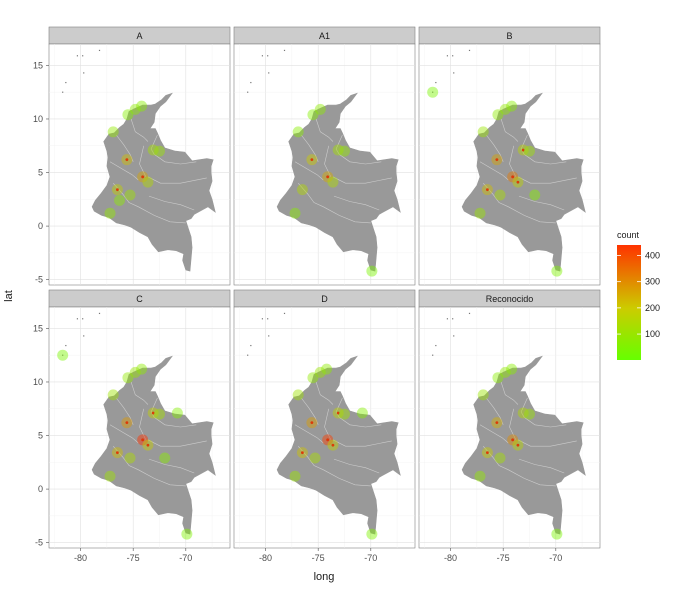 This screenshot has width=700, height=600. I want to click on facet-panel: Reconocido, so click(509, 419).